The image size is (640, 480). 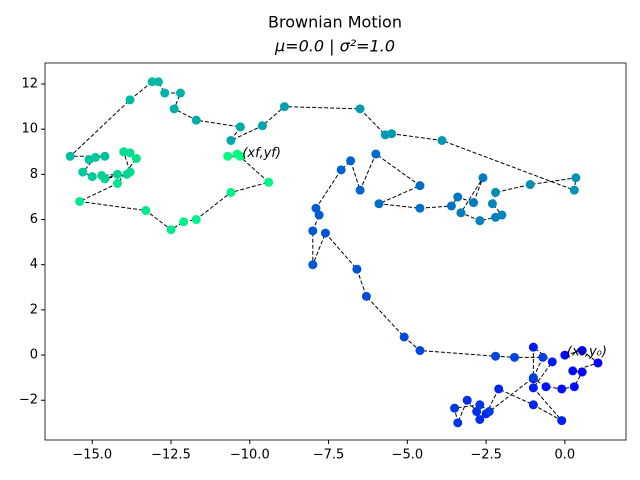 I want to click on annotation: (xf,yf), so click(x=261, y=153).